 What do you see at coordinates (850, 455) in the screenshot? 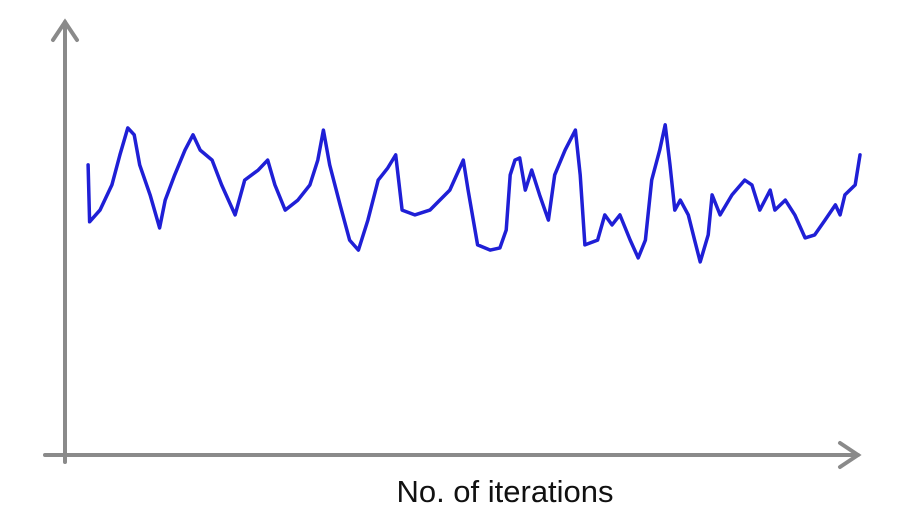
I see `x-axis-arrow` at bounding box center [850, 455].